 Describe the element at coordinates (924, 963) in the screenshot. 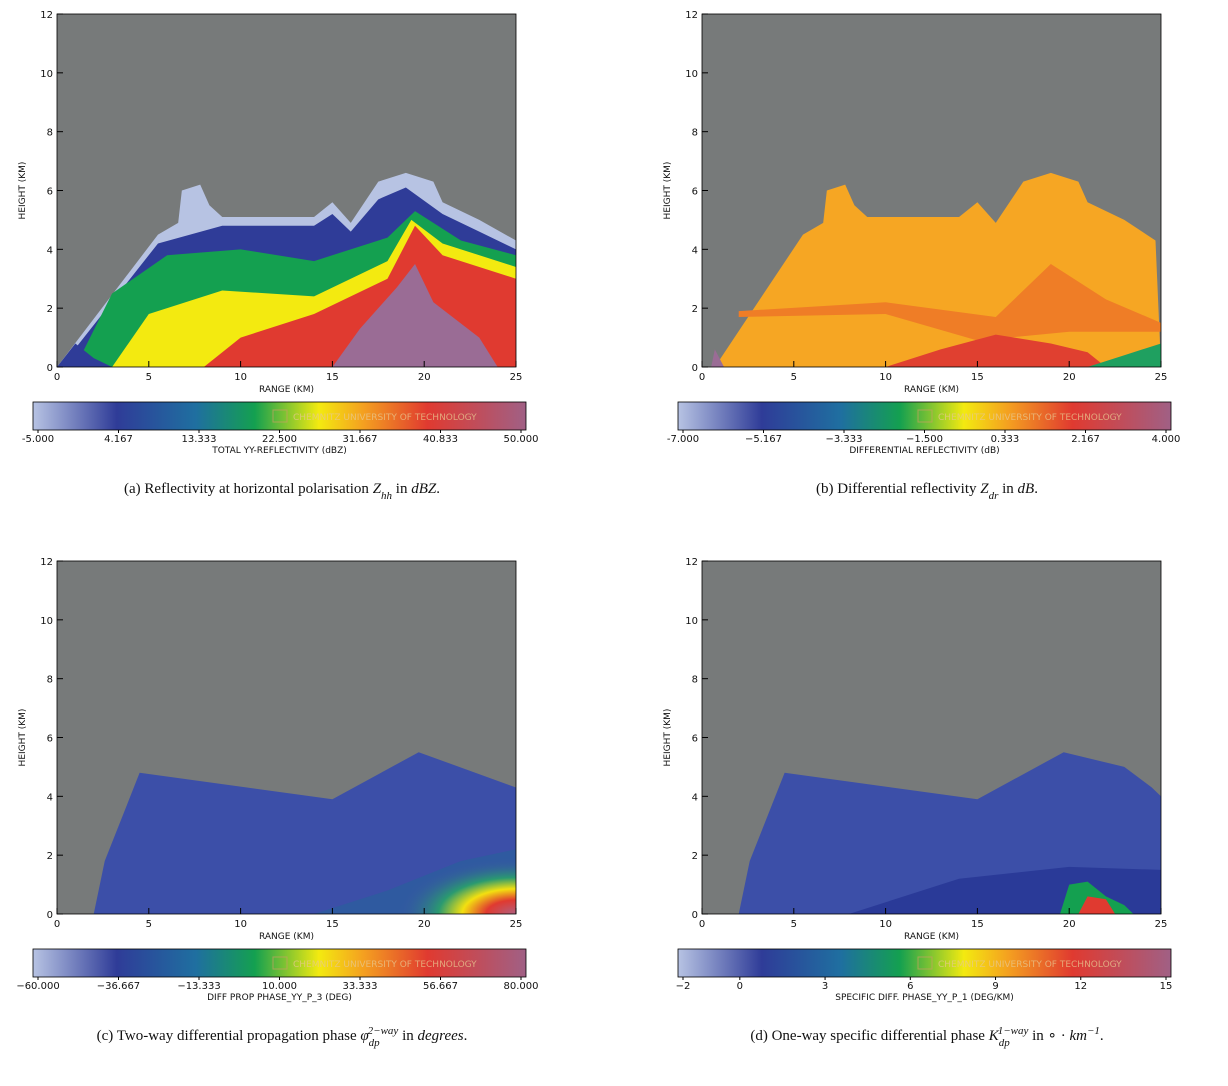

I see `colorbar` at that location.